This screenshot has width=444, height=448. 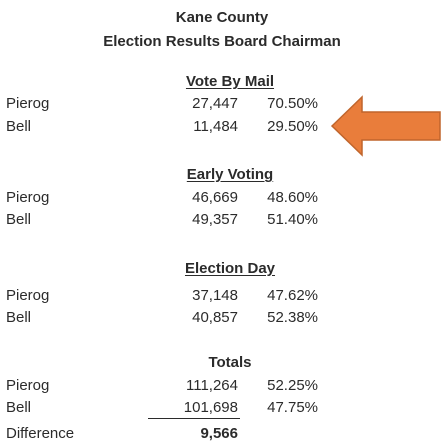 I want to click on vote-percent: 52.25%, so click(x=292, y=385).